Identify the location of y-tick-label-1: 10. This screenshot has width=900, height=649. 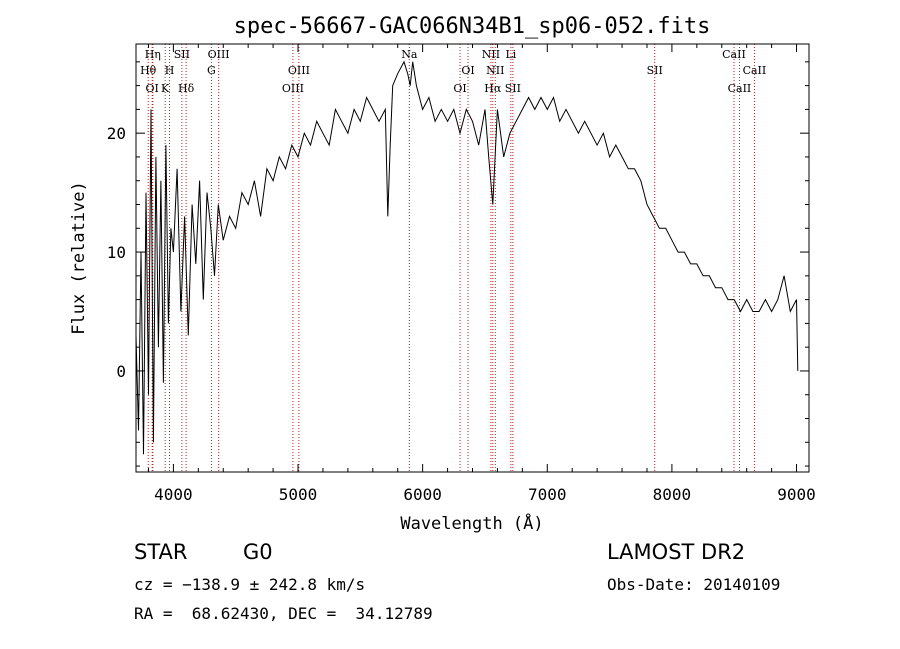
(116, 252).